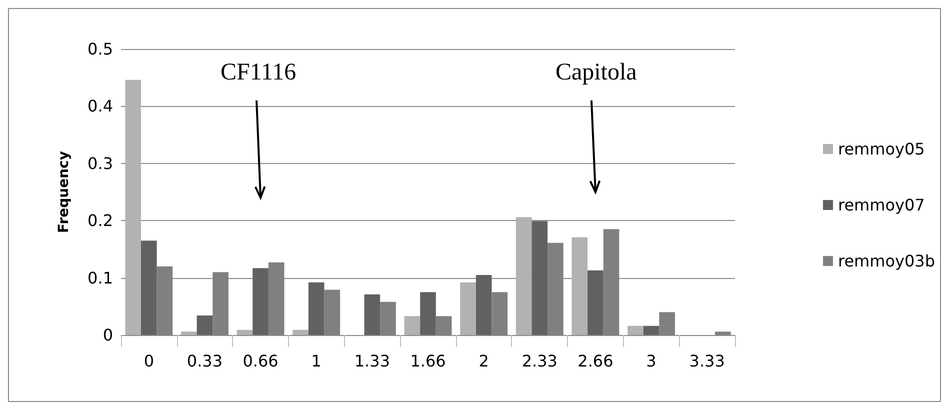  I want to click on y-tick-label: 0.5, so click(100, 49).